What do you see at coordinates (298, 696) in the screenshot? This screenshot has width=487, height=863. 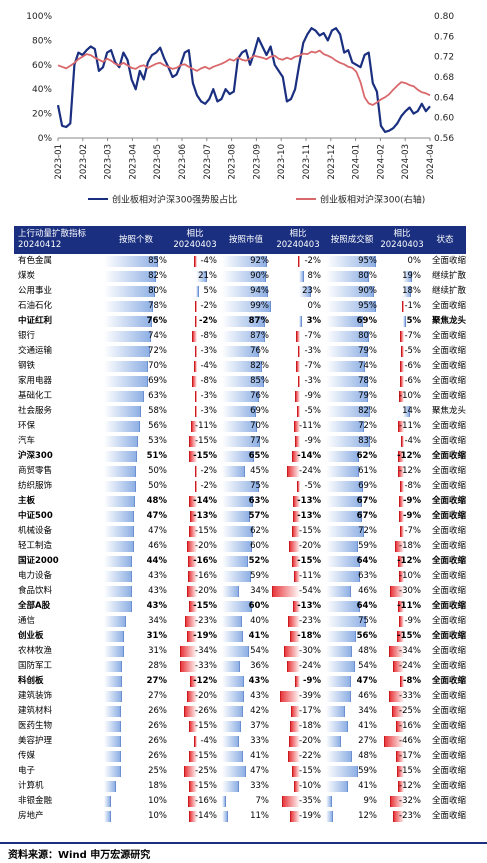 I see `mcap-change-cell: -39%` at bounding box center [298, 696].